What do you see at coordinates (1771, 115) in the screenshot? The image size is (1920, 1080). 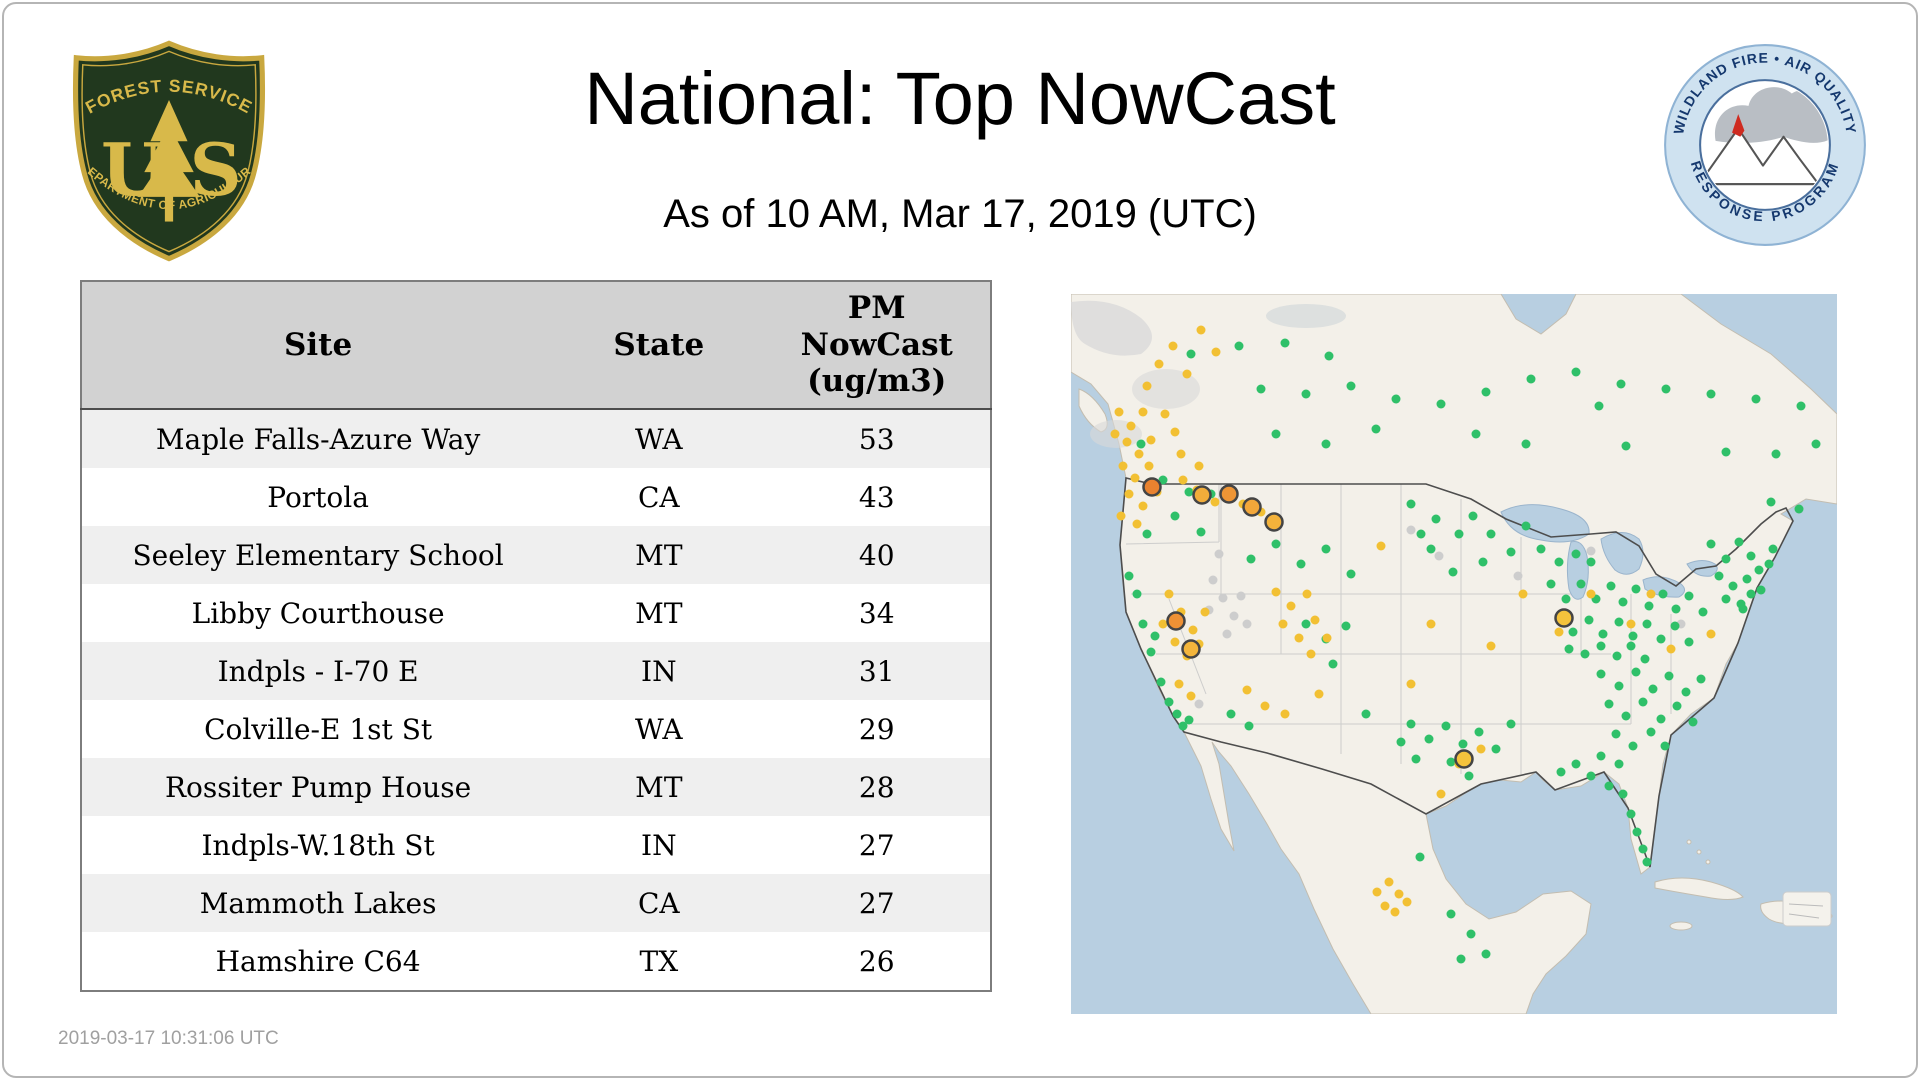 I see `smoke-plume-icon` at bounding box center [1771, 115].